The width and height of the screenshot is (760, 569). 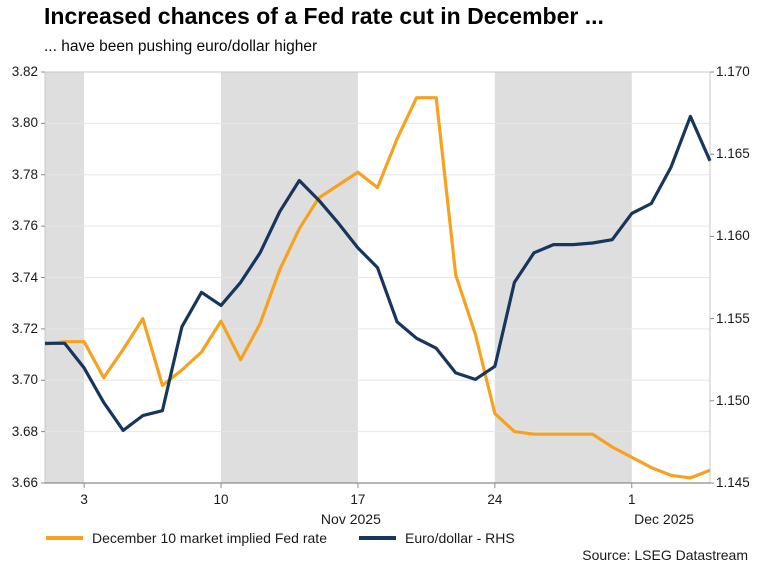 I want to click on left-axis-tick-label: 3.82, so click(x=24, y=71).